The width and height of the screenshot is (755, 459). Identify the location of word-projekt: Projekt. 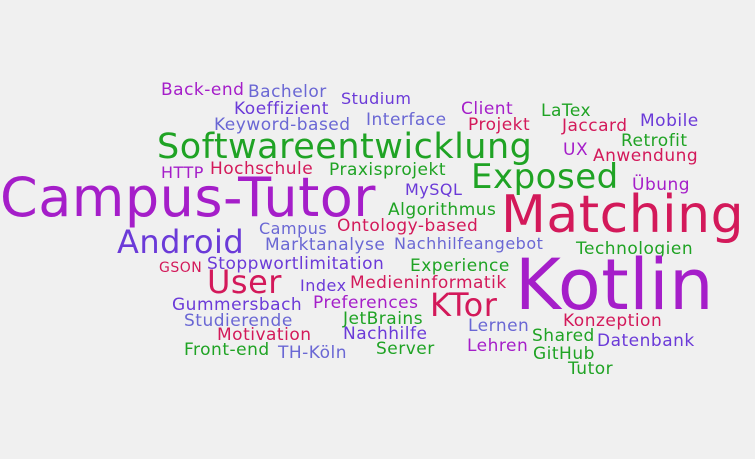
(499, 125).